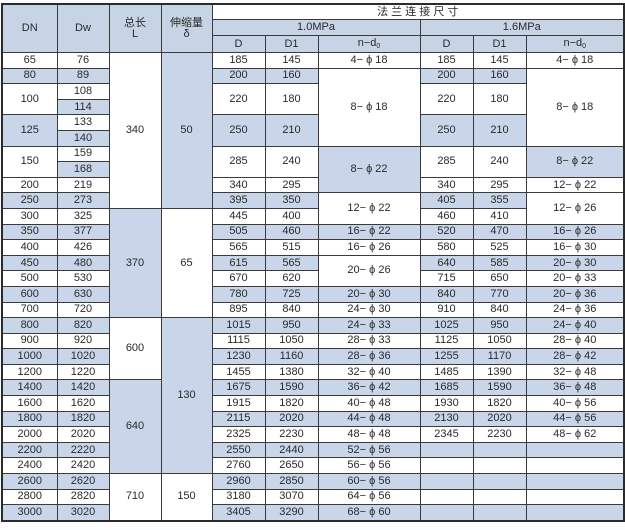  Describe the element at coordinates (29, 388) in the screenshot. I see `table-cell: 1400` at that location.